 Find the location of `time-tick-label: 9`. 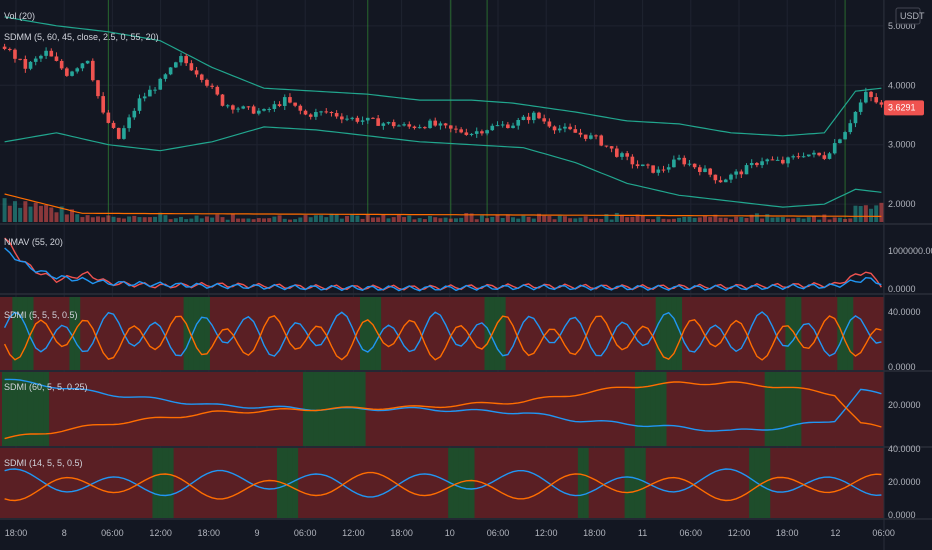

time-tick-label: 9 is located at coordinates (256, 533).